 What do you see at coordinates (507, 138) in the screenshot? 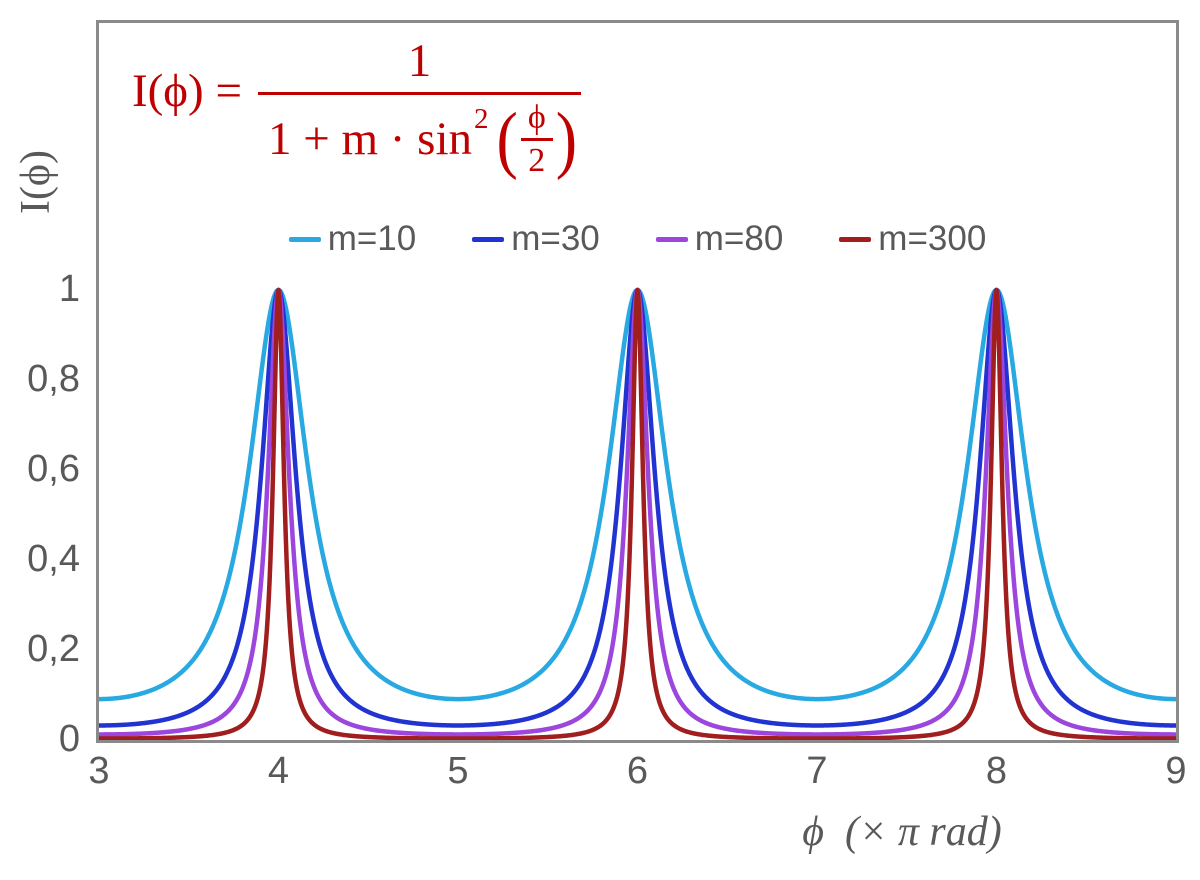
I see `open-paren: (` at bounding box center [507, 138].